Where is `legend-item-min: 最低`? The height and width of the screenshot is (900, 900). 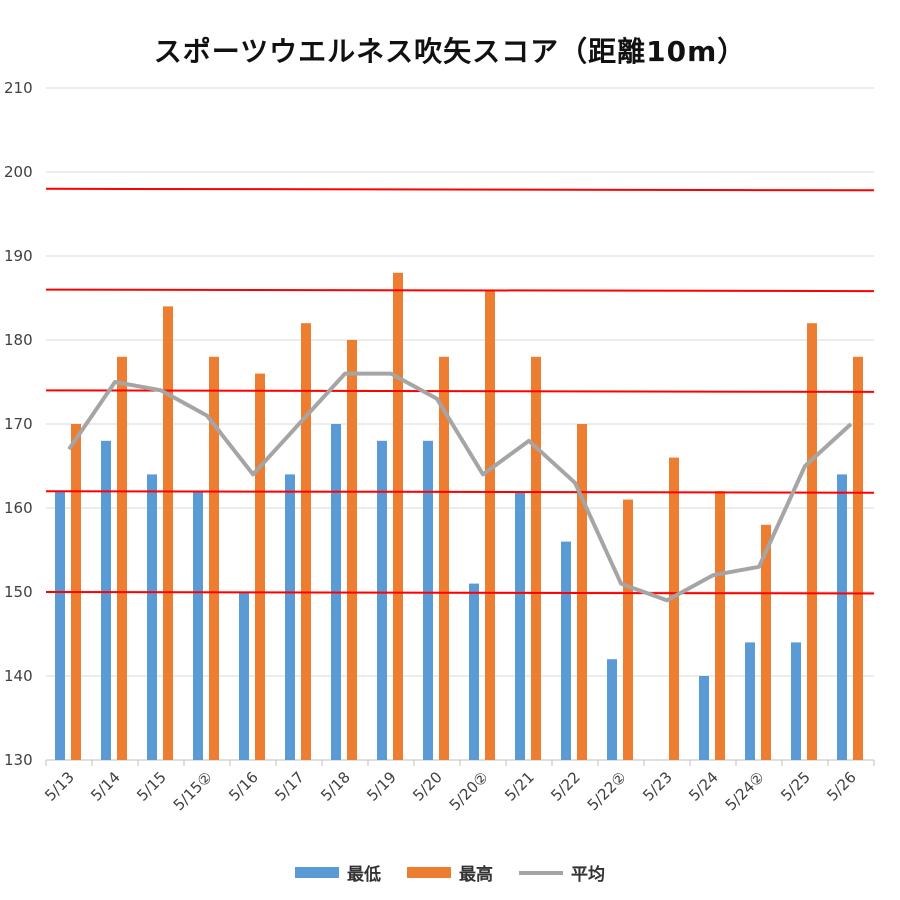 legend-item-min: 最低 is located at coordinates (338, 872).